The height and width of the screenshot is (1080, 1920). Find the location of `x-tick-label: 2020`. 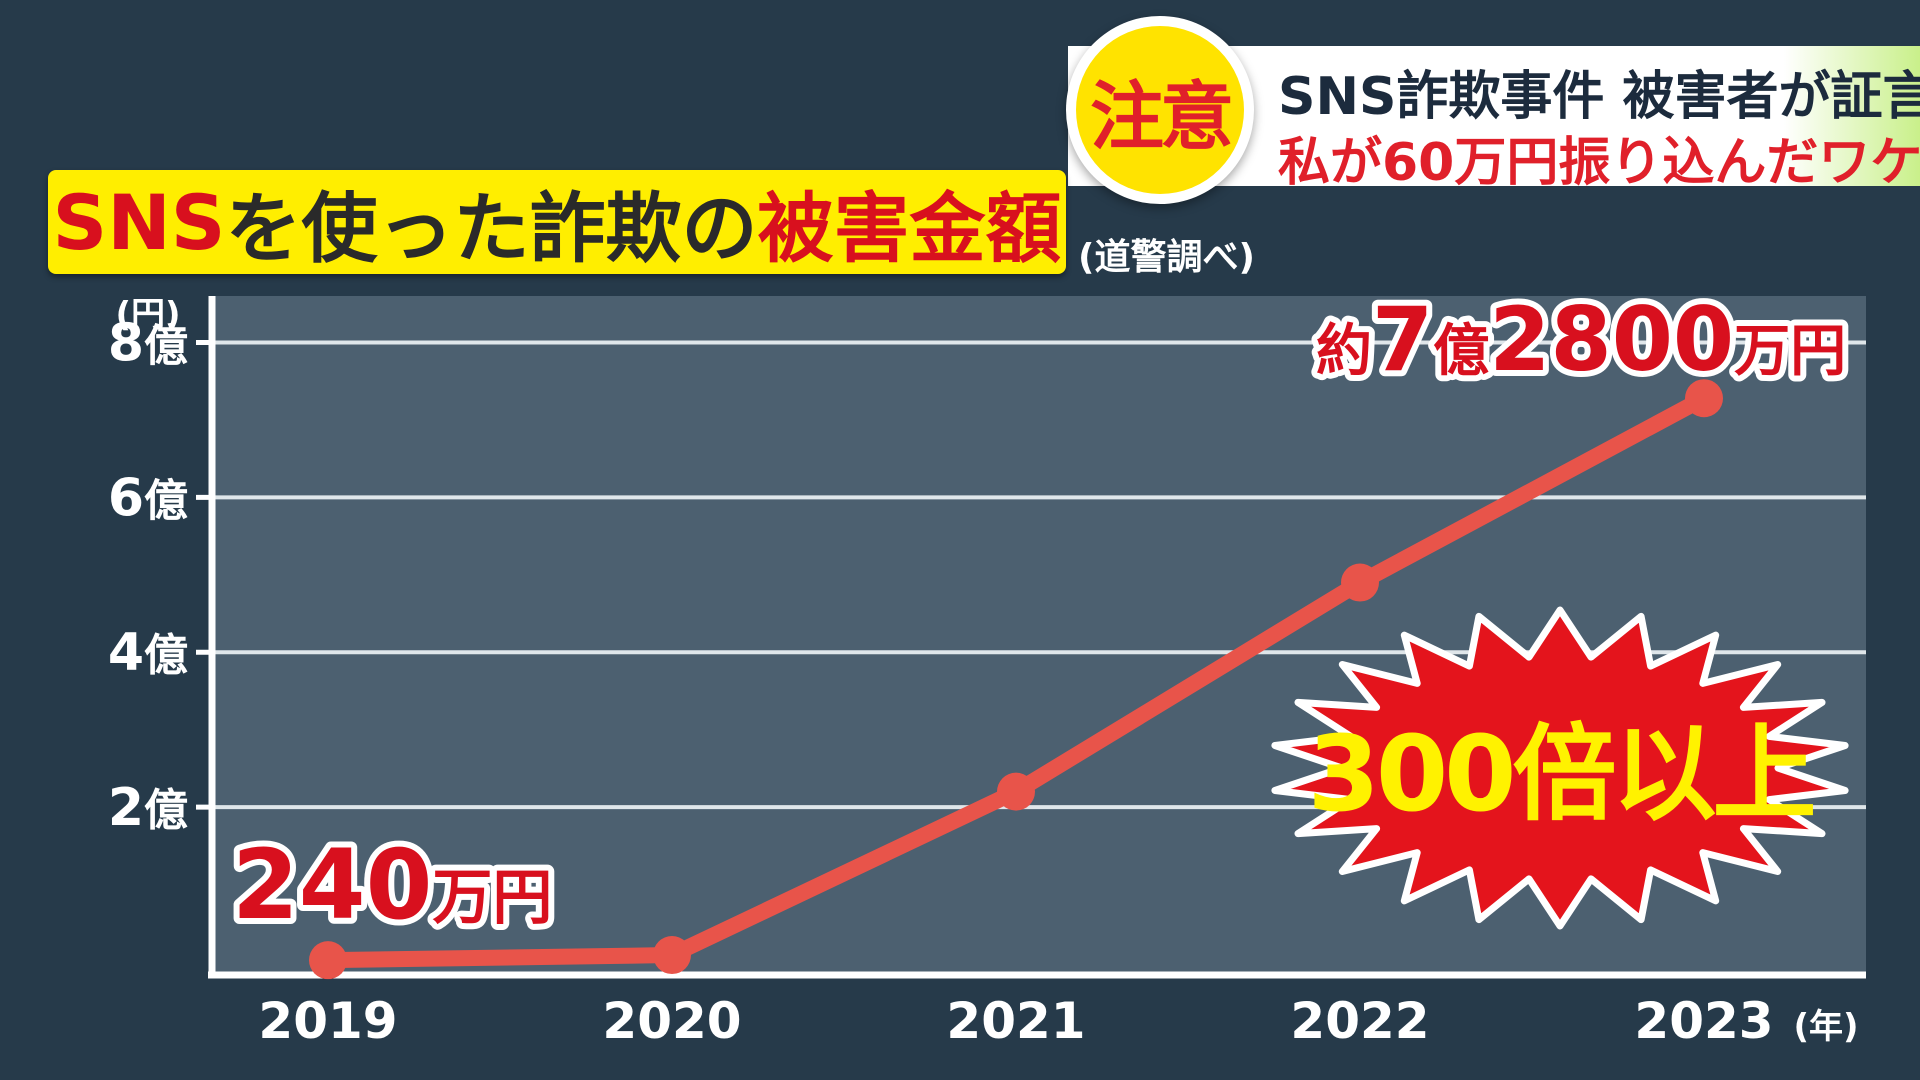

x-tick-label: 2020 is located at coordinates (671, 1021).